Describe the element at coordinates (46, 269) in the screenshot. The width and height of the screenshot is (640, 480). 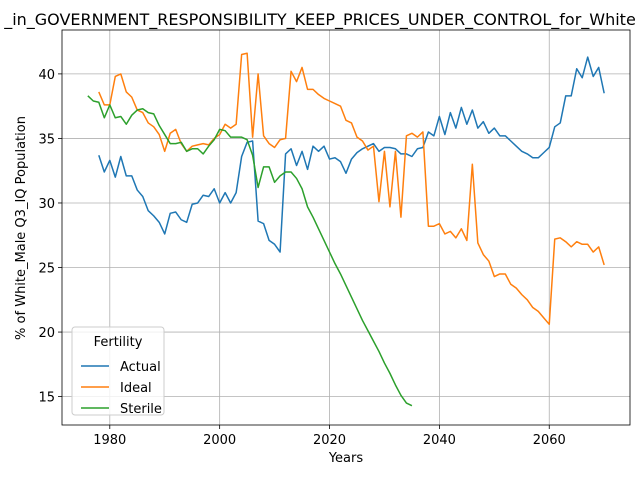
I see `y-tick-label: 25` at that location.